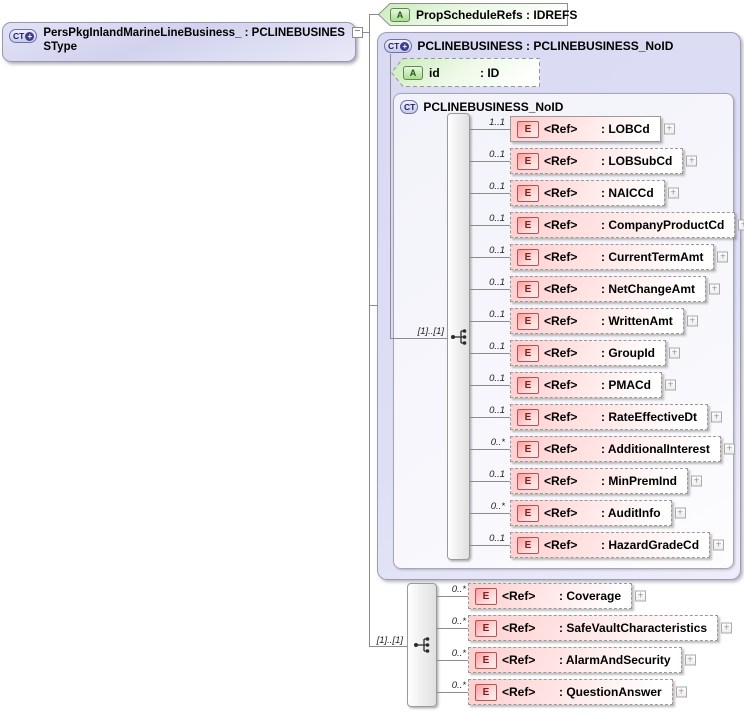  Describe the element at coordinates (622, 449) in the screenshot. I see `element-ref-additionalinterest: E <Ref>: AdditionalInterest +` at that location.